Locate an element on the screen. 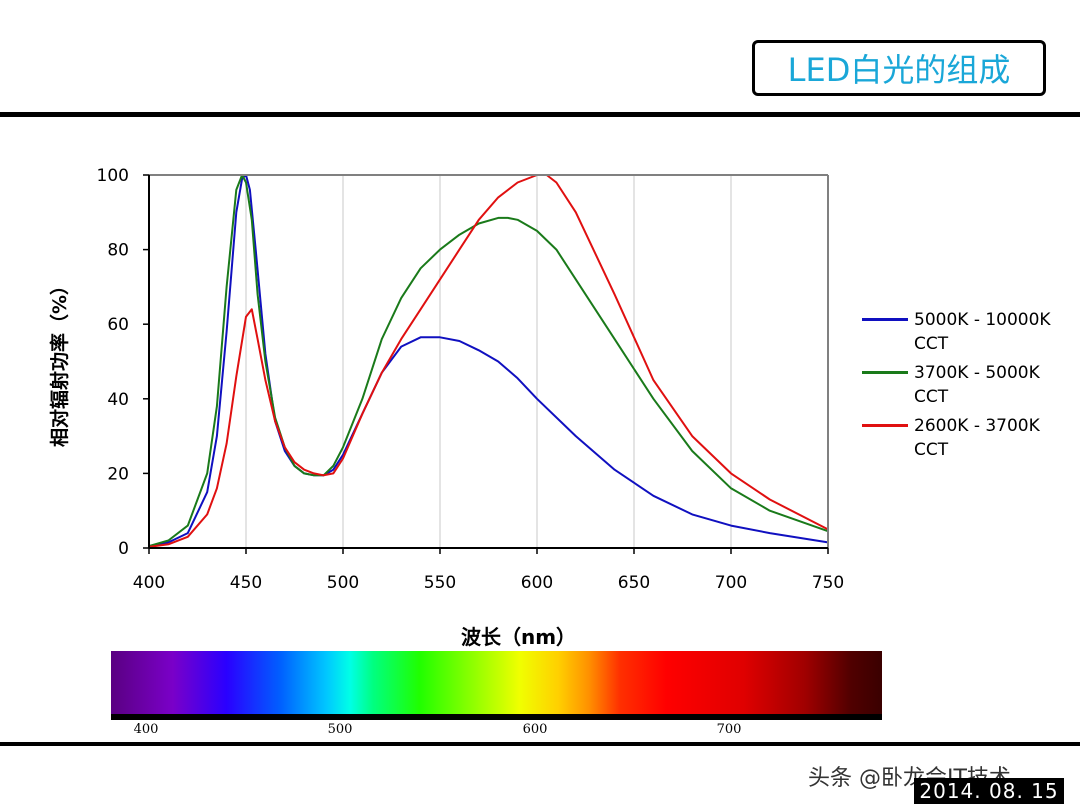 The height and width of the screenshot is (810, 1080). x-tick-label-500: 500 is located at coordinates (343, 583).